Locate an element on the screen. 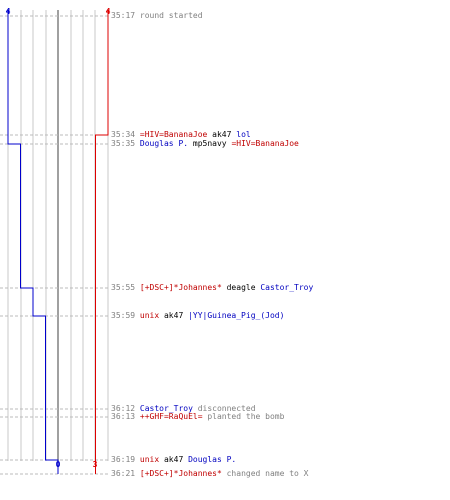 The height and width of the screenshot is (500, 450). event-time: 36:21 is located at coordinates (125, 473).